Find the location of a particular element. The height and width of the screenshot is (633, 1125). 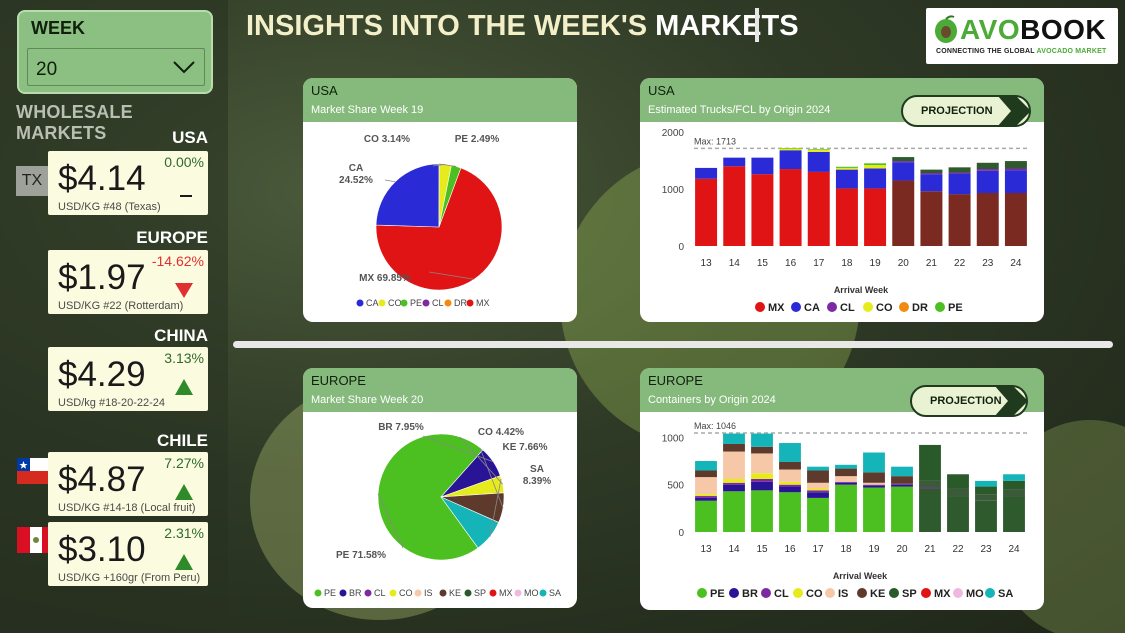

x-tick-label: 15 is located at coordinates (763, 263).